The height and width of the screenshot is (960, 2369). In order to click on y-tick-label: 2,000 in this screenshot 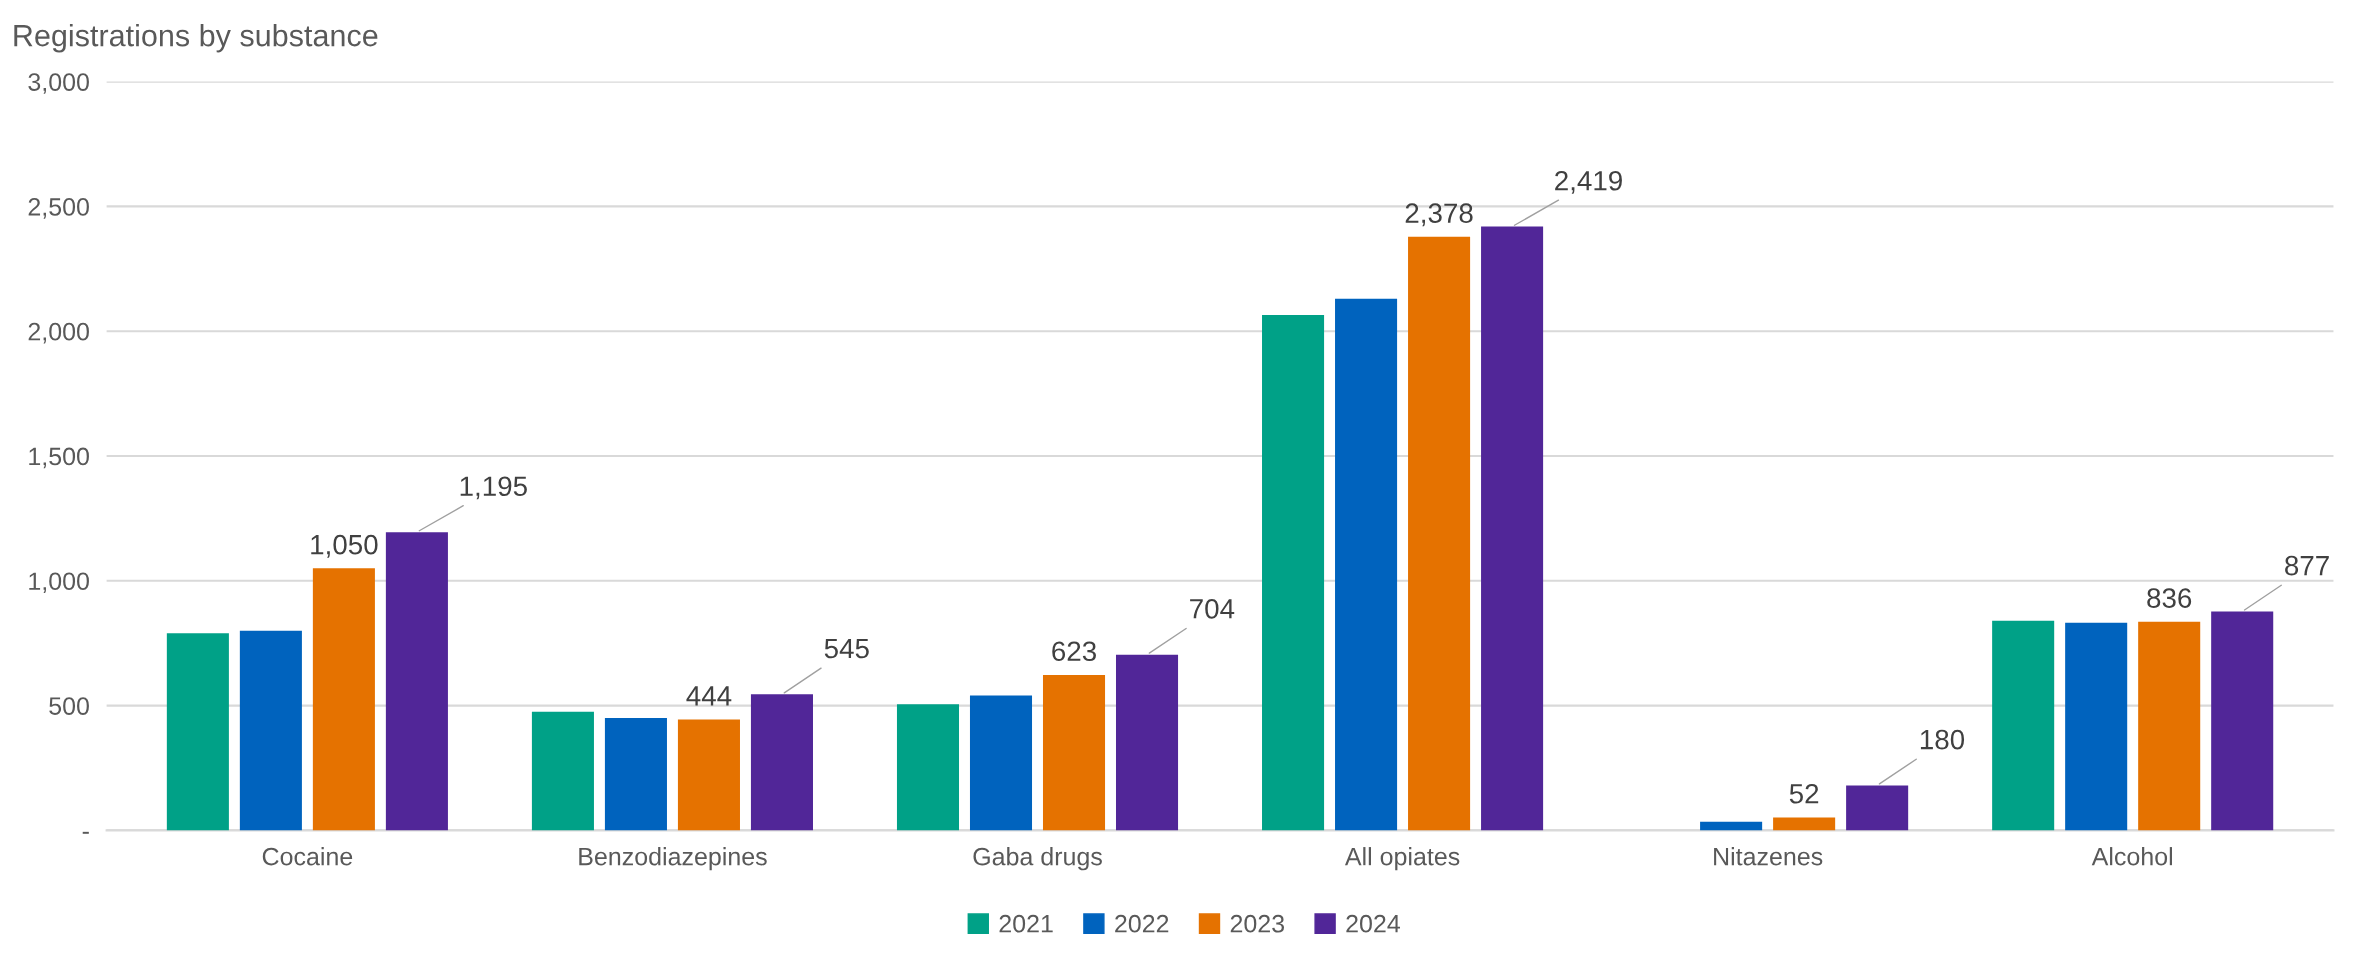, I will do `click(58, 333)`.